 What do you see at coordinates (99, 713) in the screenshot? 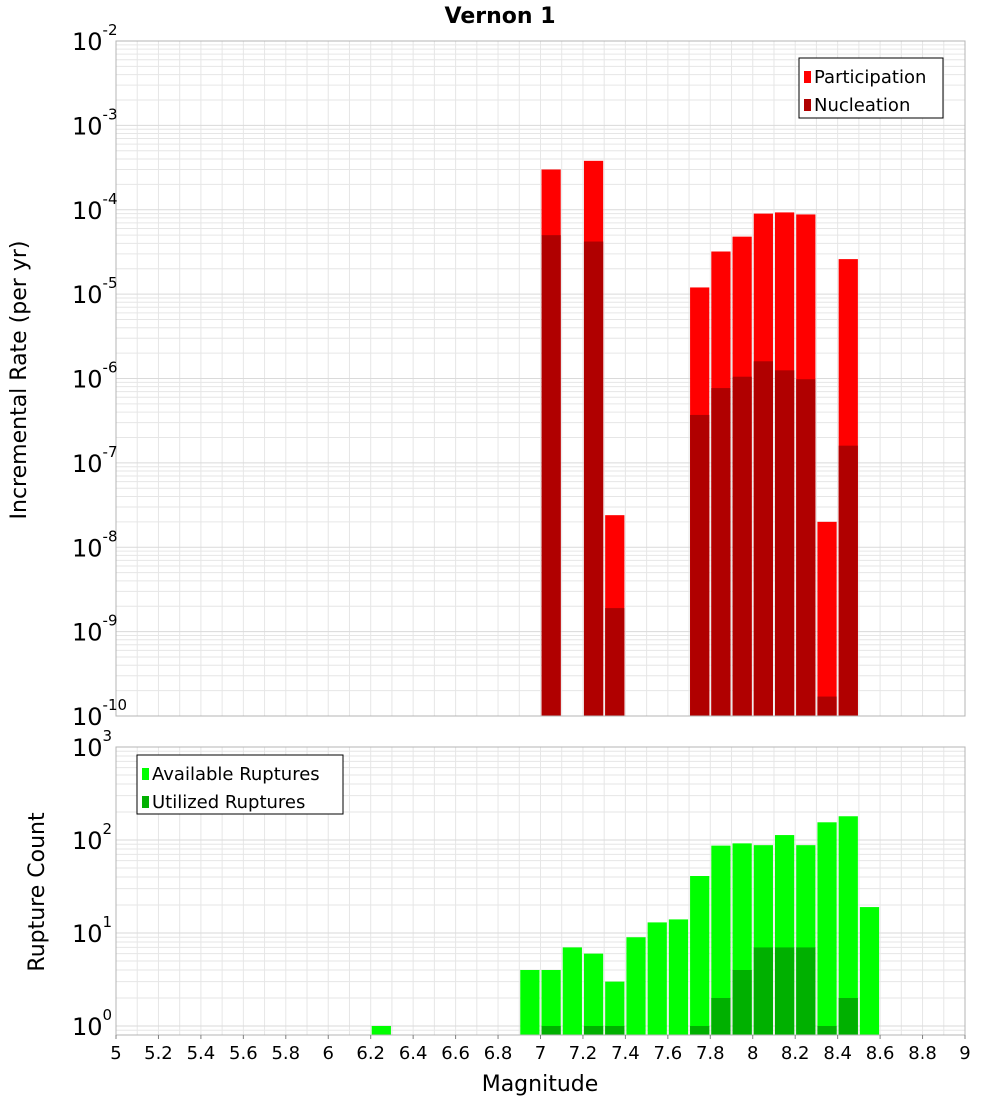
I see `rate-y-tick-label: 10⁻¹⁰` at bounding box center [99, 713].